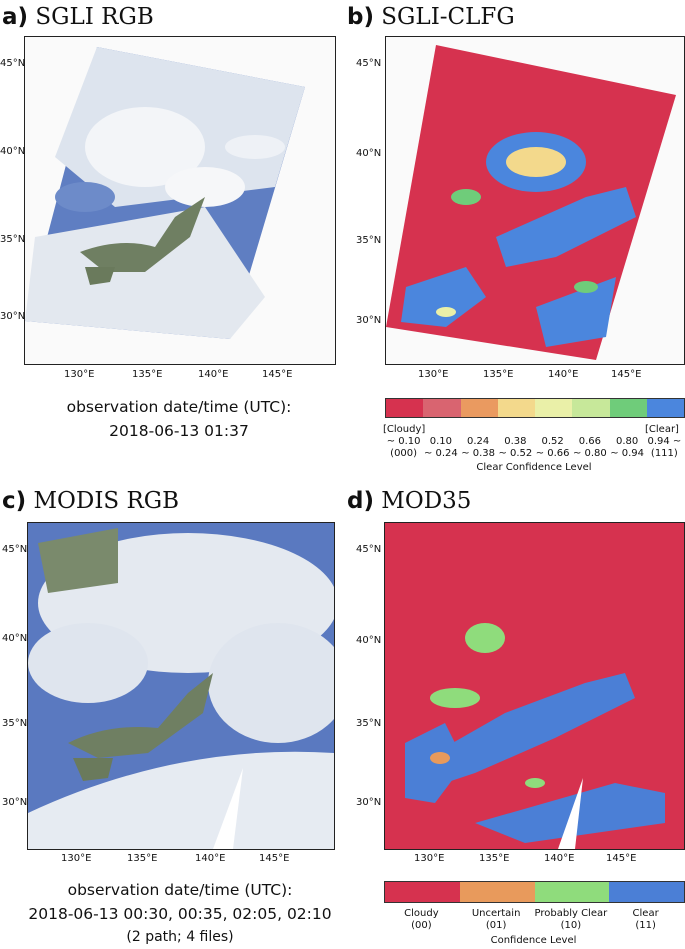 This screenshot has width=685, height=949. What do you see at coordinates (179, 407) in the screenshot?
I see `sgli-observation-label: observation date/time (UTC):` at bounding box center [179, 407].